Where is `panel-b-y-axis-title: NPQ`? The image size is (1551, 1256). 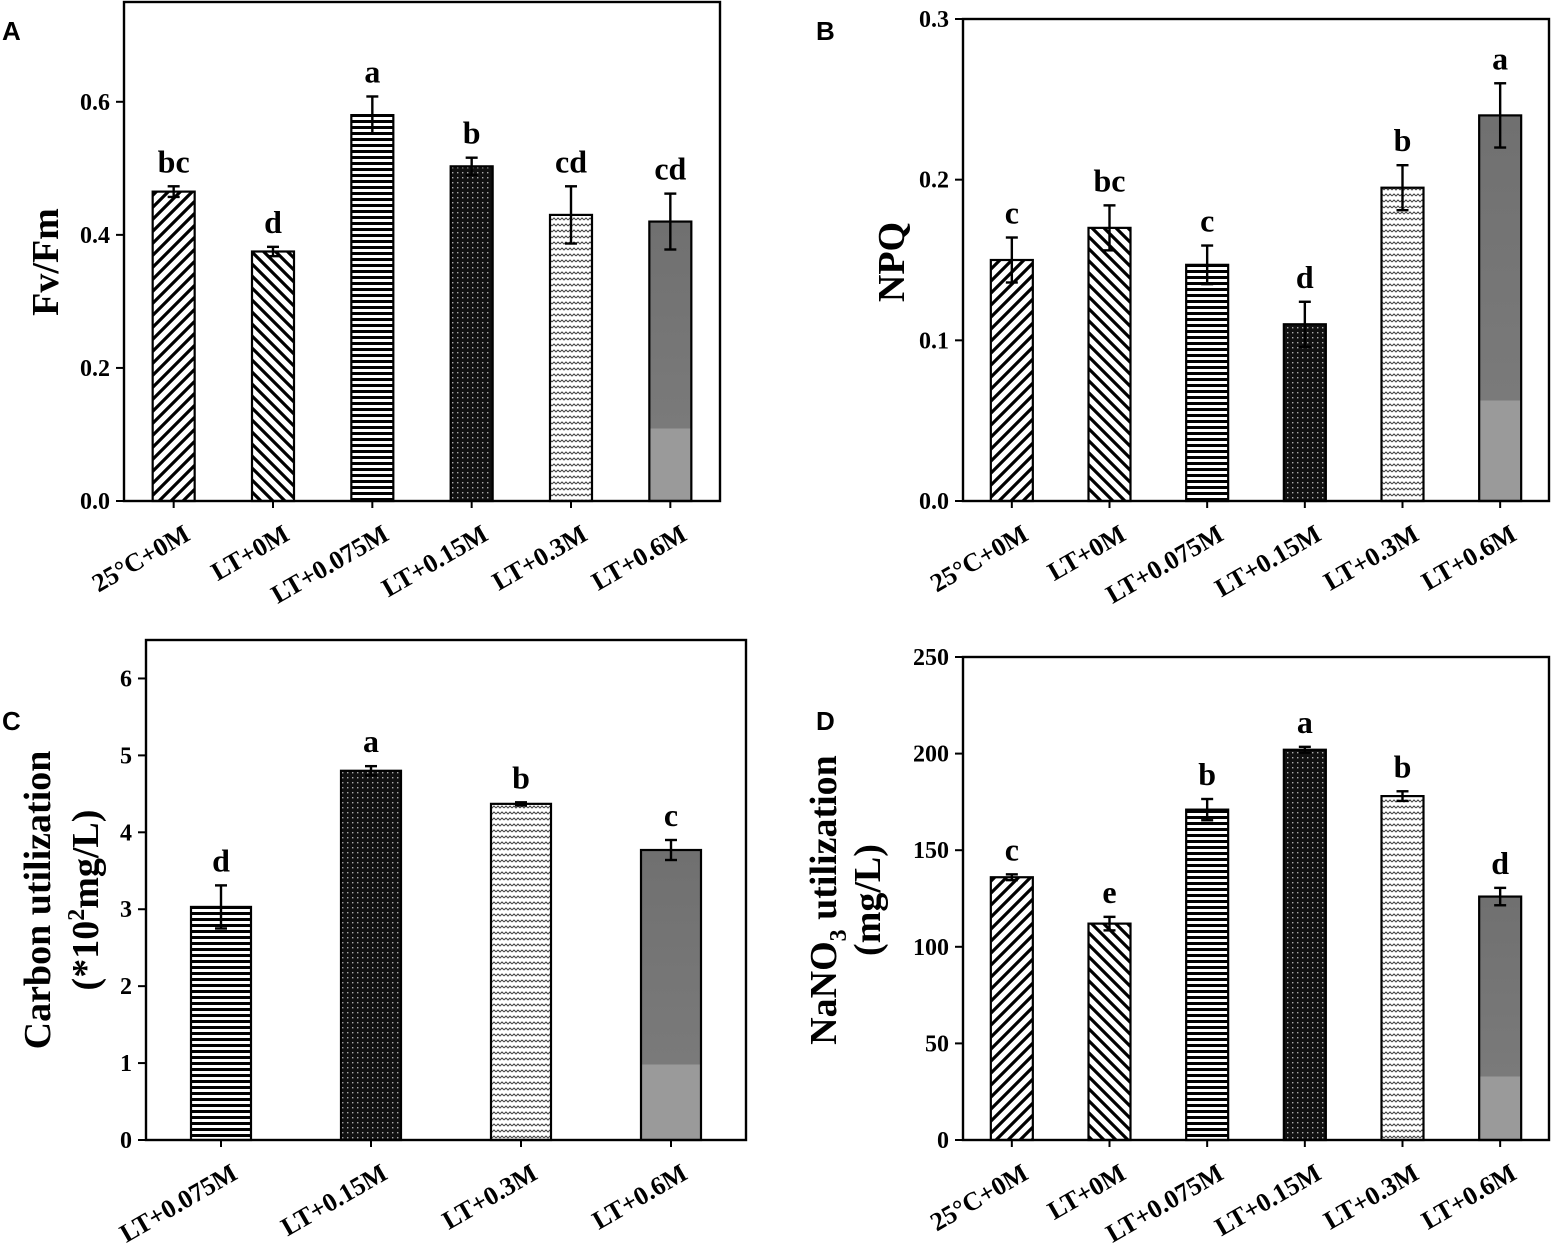
panel-b-y-axis-title: NPQ is located at coordinates (892, 262).